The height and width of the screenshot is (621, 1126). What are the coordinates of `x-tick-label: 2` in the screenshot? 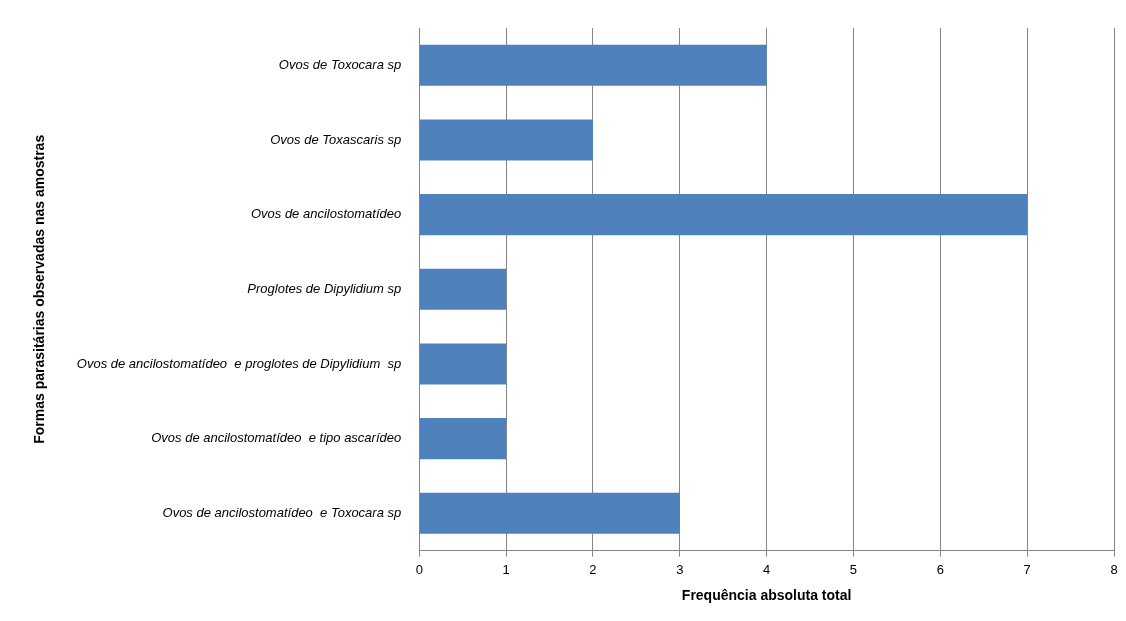 It's located at (593, 569).